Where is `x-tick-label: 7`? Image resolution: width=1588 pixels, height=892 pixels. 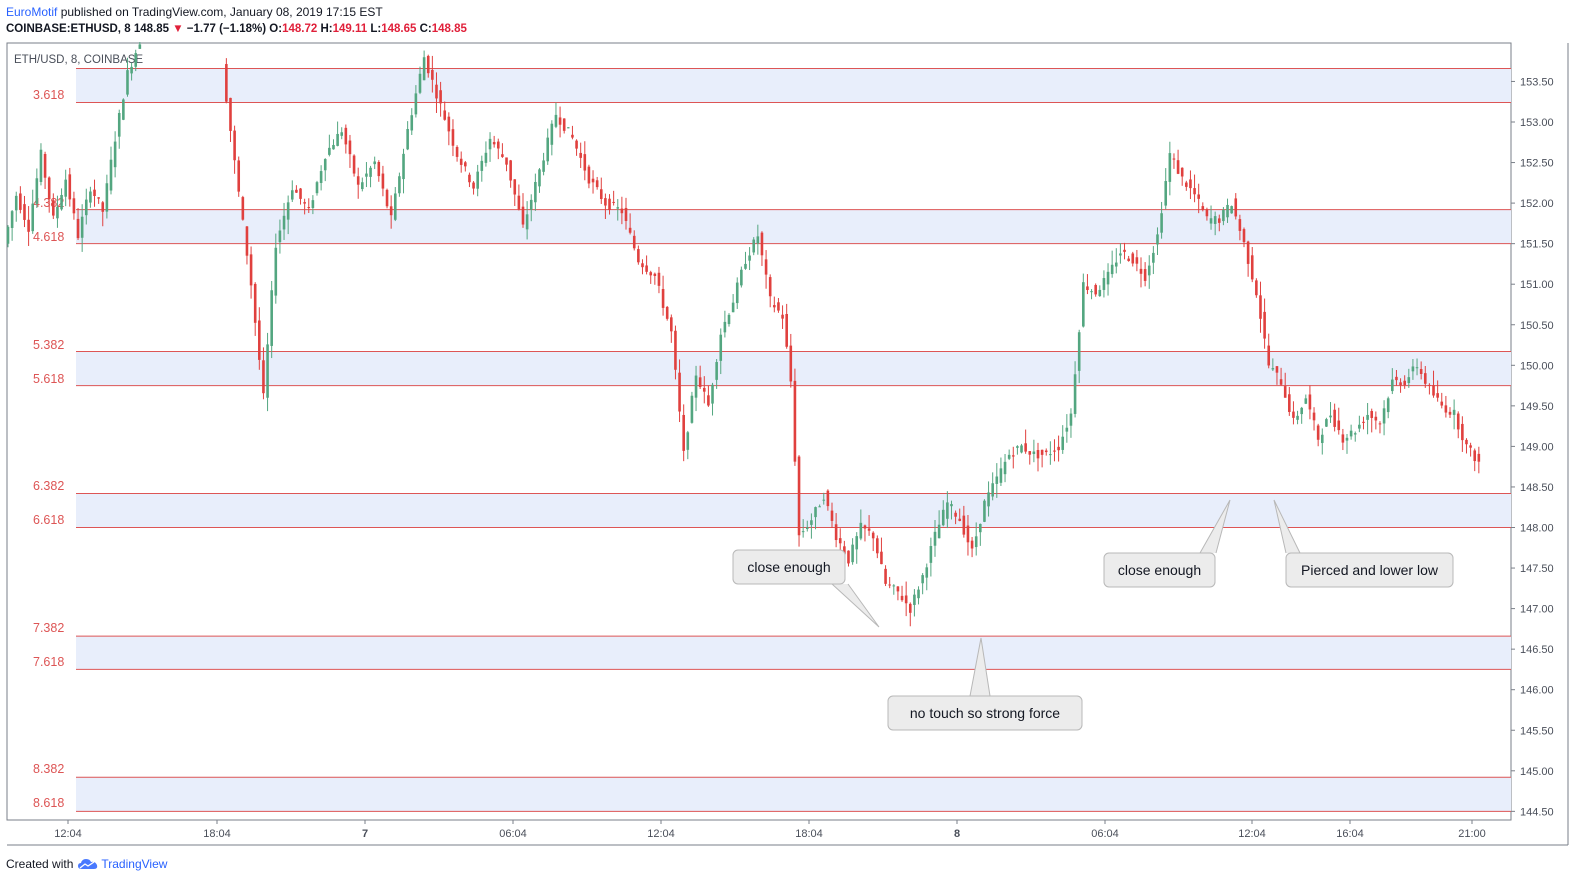 x-tick-label: 7 is located at coordinates (365, 834).